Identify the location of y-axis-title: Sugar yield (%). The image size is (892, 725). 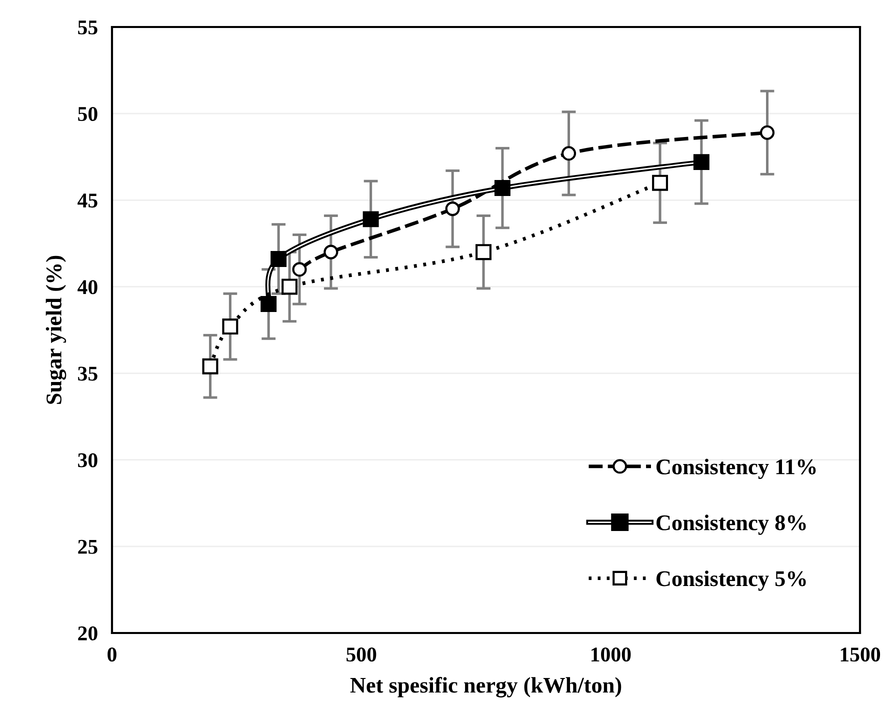
(56, 330).